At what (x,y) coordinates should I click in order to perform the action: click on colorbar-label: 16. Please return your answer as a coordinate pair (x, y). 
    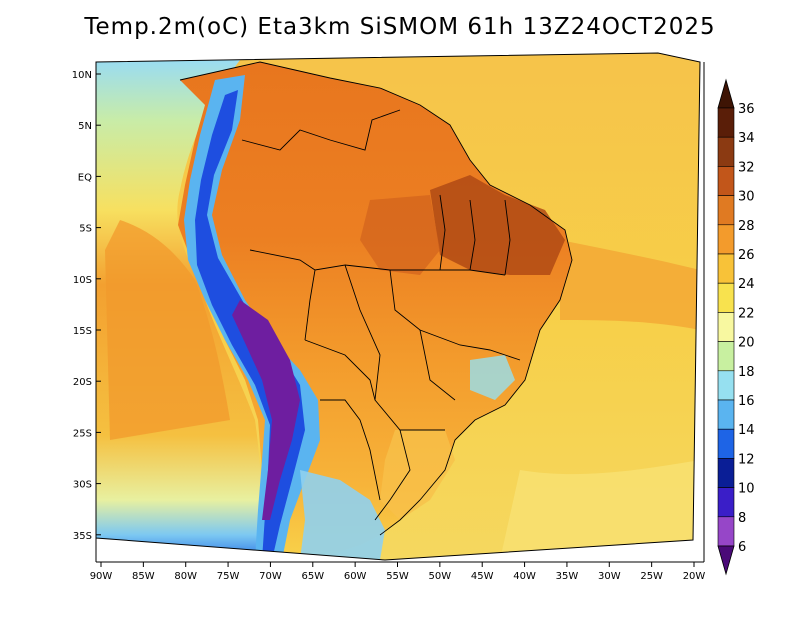
    Looking at the image, I should click on (746, 401).